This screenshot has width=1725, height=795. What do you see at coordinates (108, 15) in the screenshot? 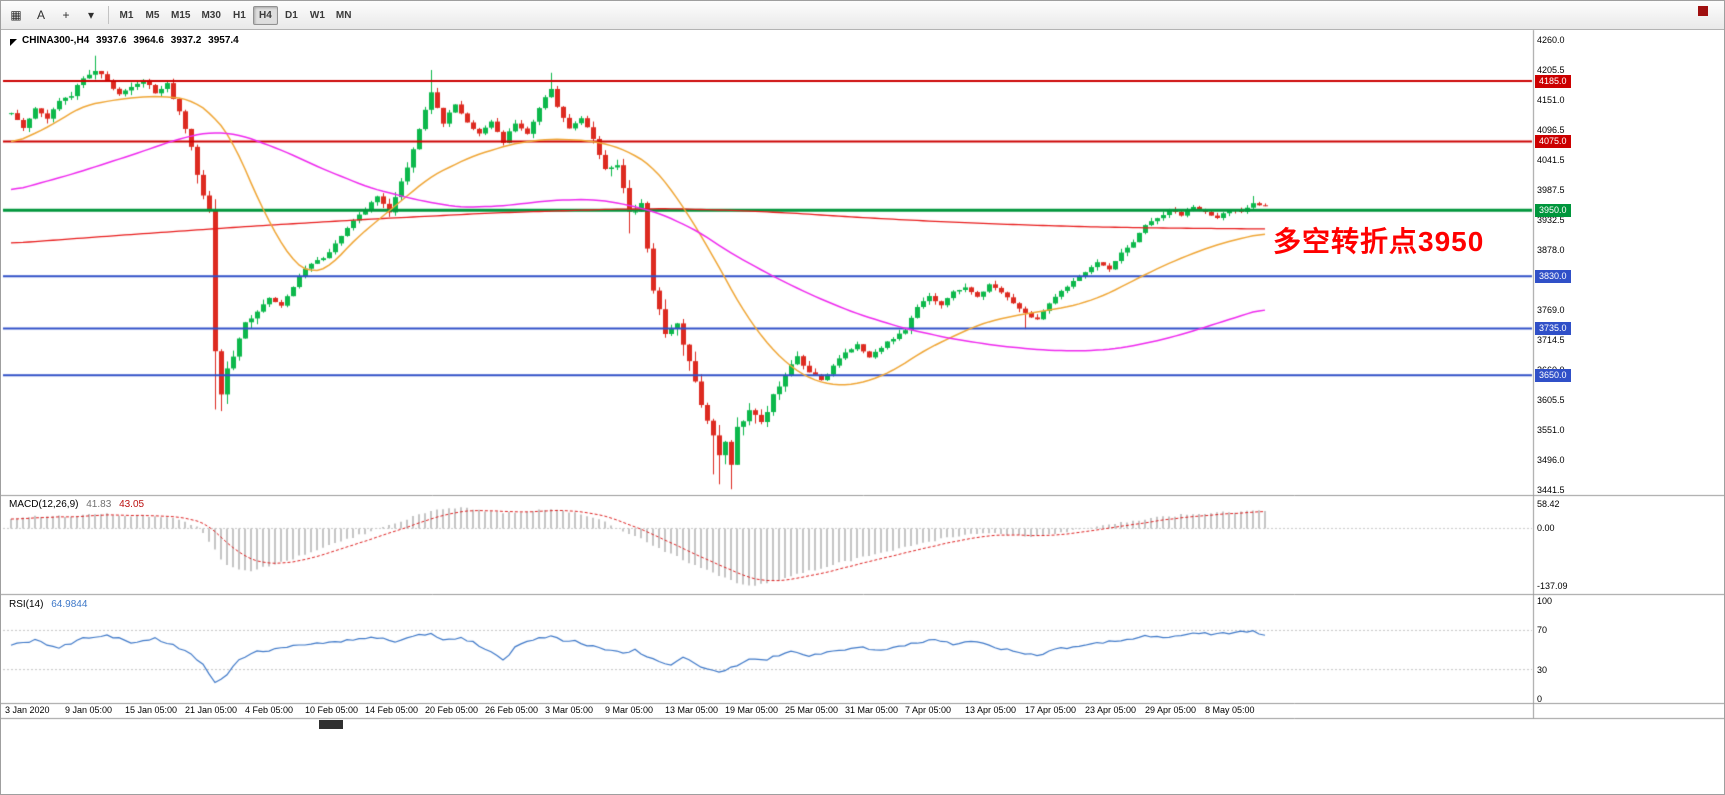
I see `toolbar-separator` at bounding box center [108, 15].